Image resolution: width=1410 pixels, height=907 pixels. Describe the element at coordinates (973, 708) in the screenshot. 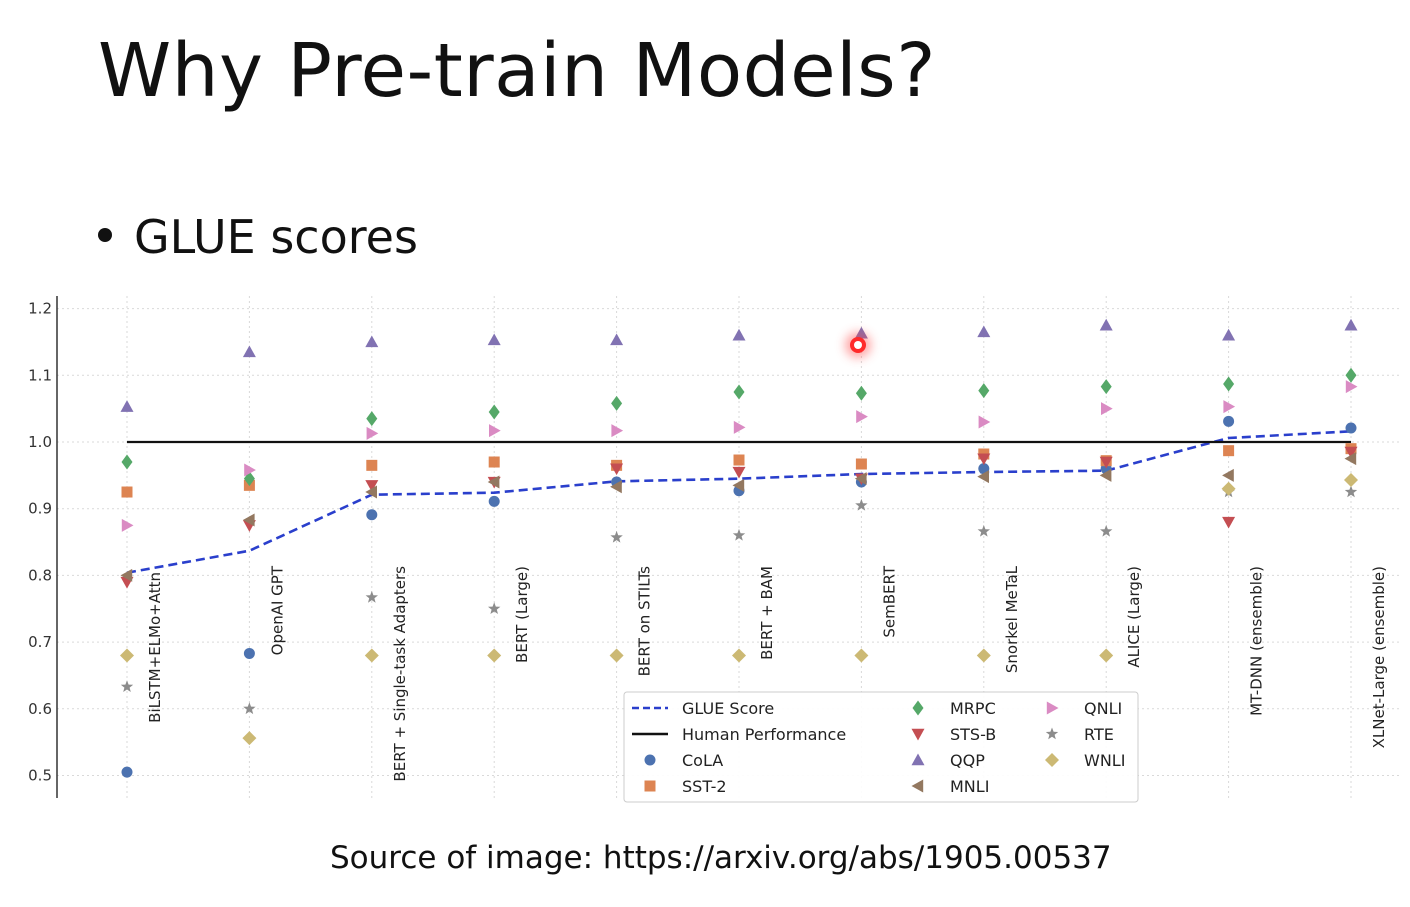

I see `legend-label: MRPC` at that location.